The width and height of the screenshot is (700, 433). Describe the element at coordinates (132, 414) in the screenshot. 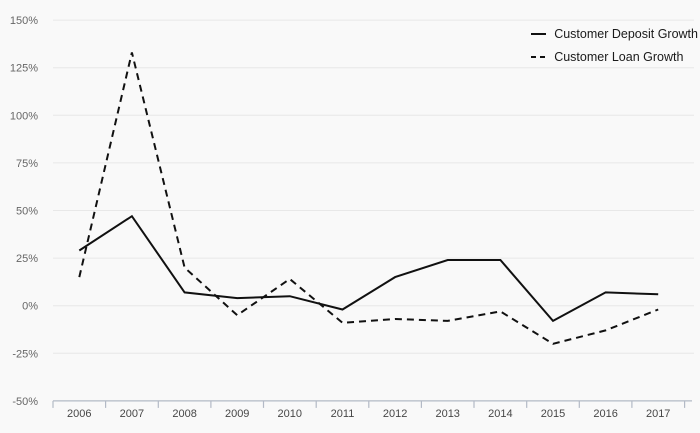

I see `x-tick-label: 2007` at that location.